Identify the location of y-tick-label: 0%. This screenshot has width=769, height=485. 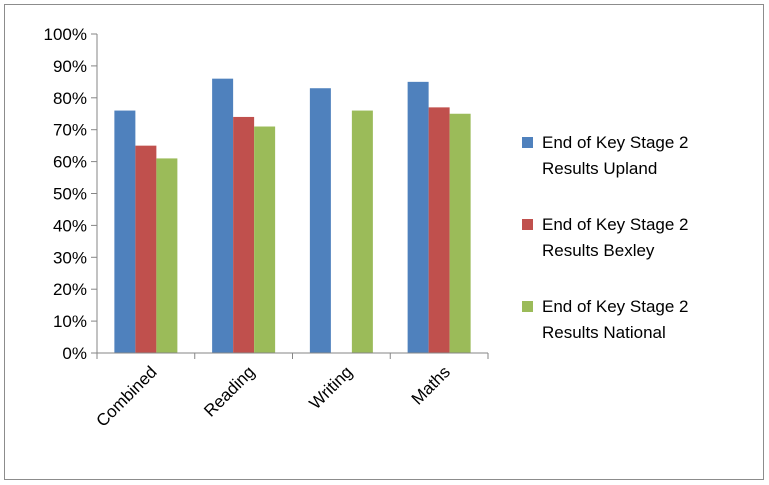
(74, 353).